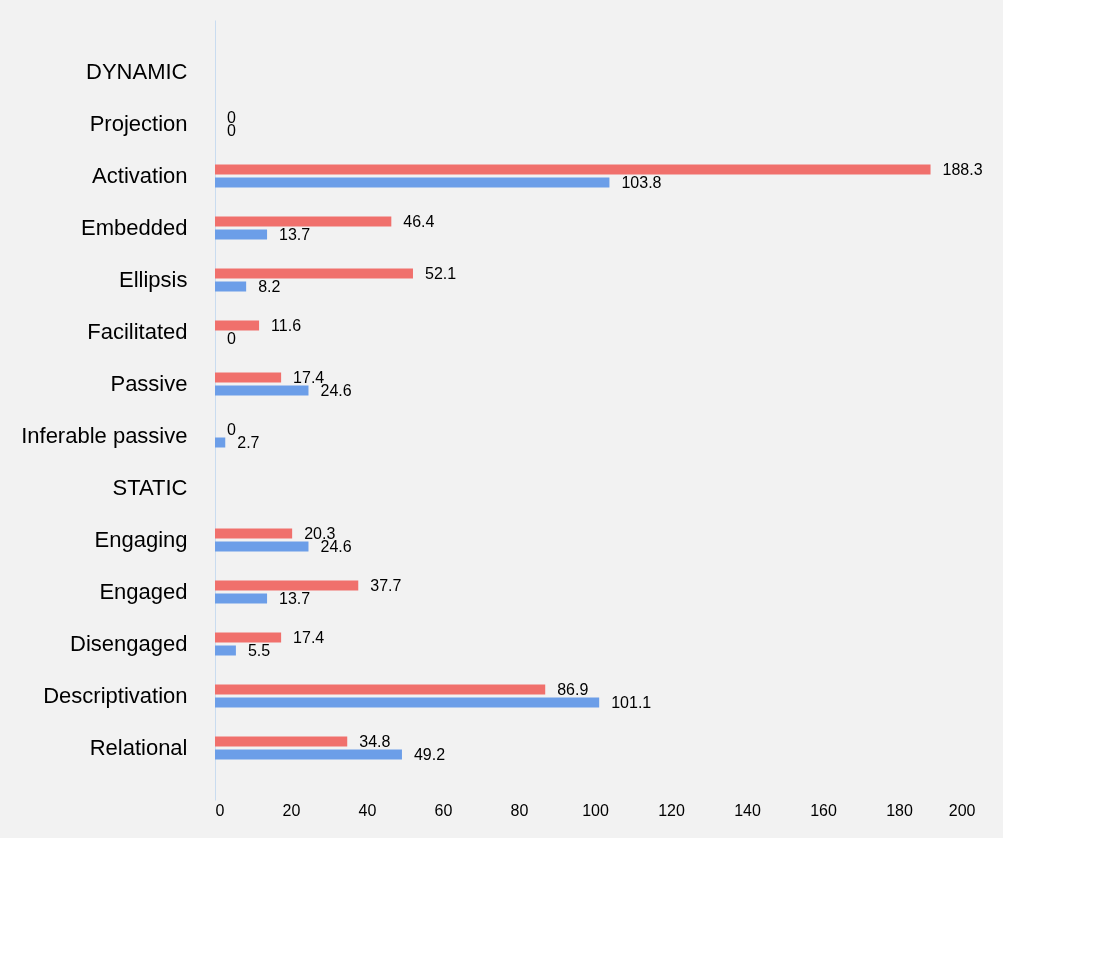 The width and height of the screenshot is (1119, 964). What do you see at coordinates (138, 747) in the screenshot?
I see `y-tick-label: Relational` at bounding box center [138, 747].